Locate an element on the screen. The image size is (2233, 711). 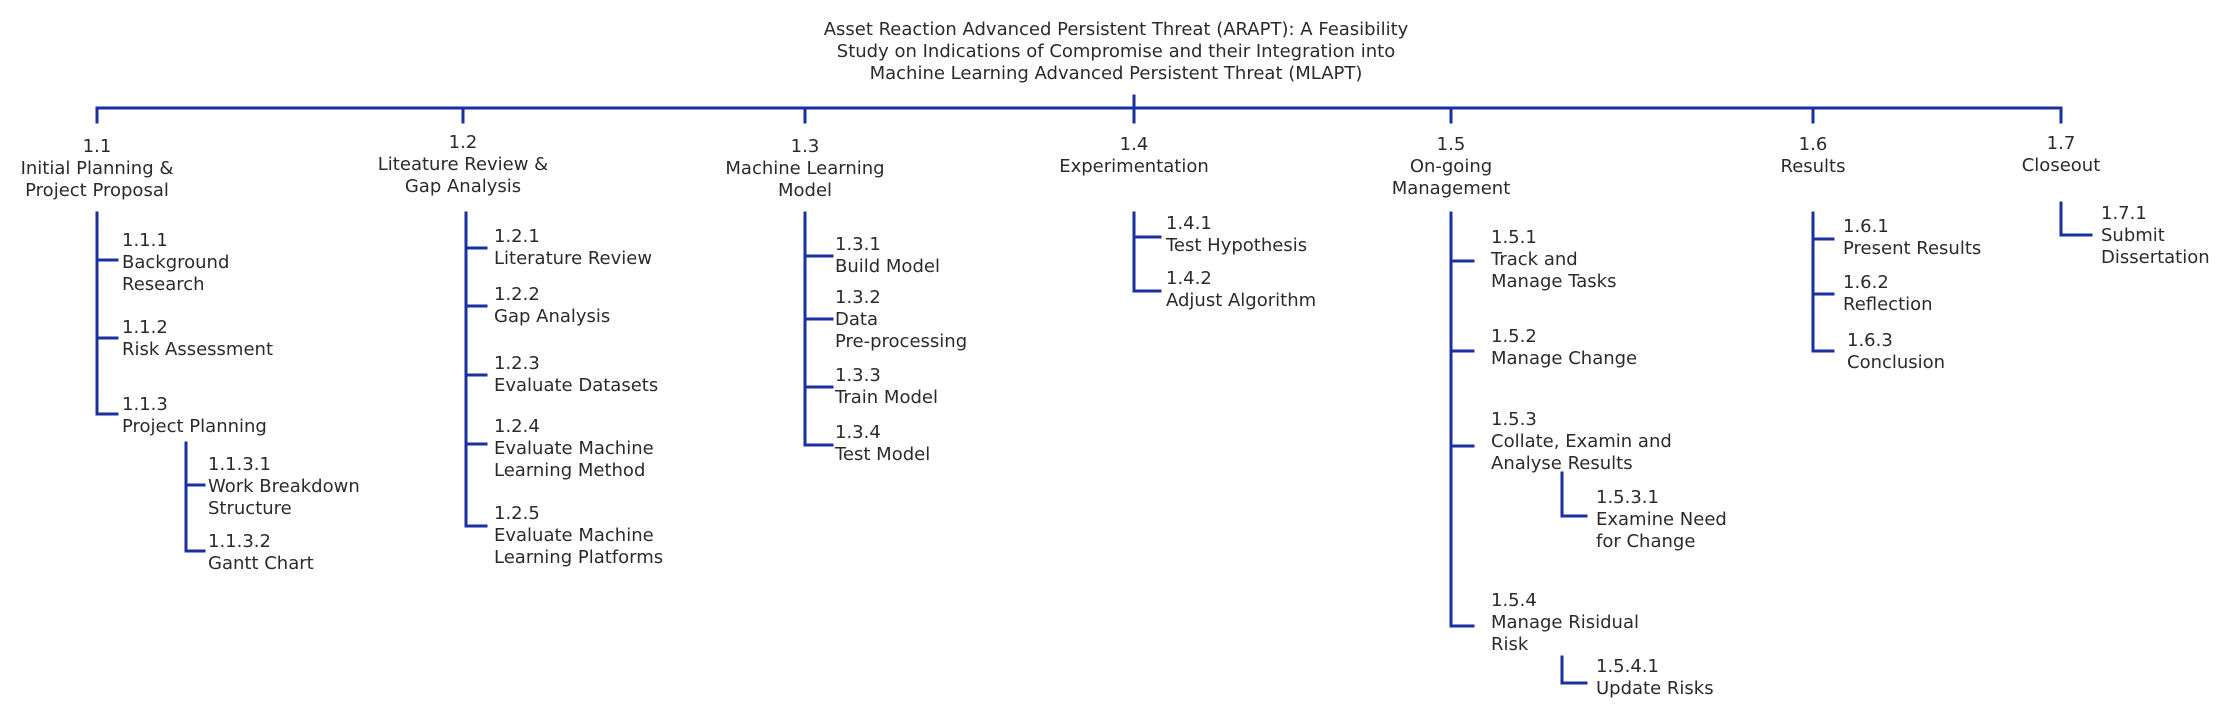
node-label: Project Planning is located at coordinates (194, 426).